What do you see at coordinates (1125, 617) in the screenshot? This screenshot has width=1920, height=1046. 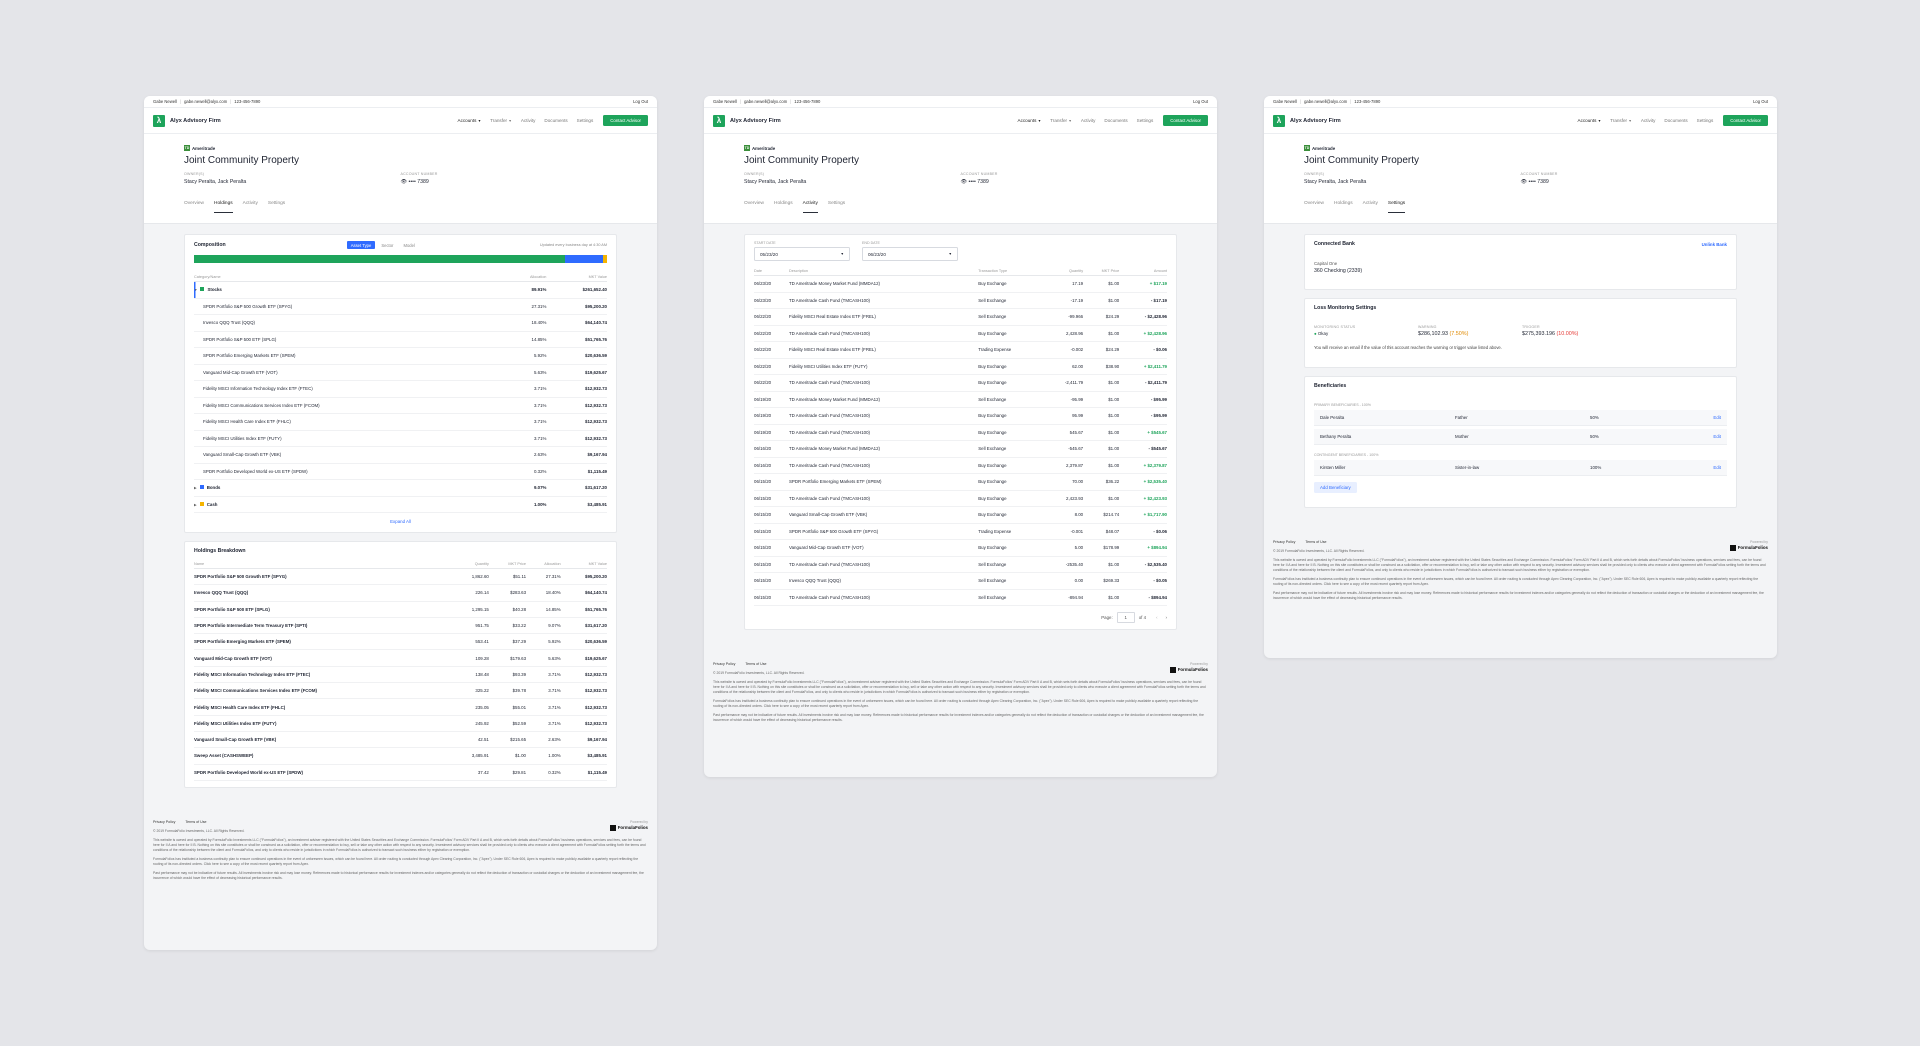 I see `page-input: 1` at bounding box center [1125, 617].